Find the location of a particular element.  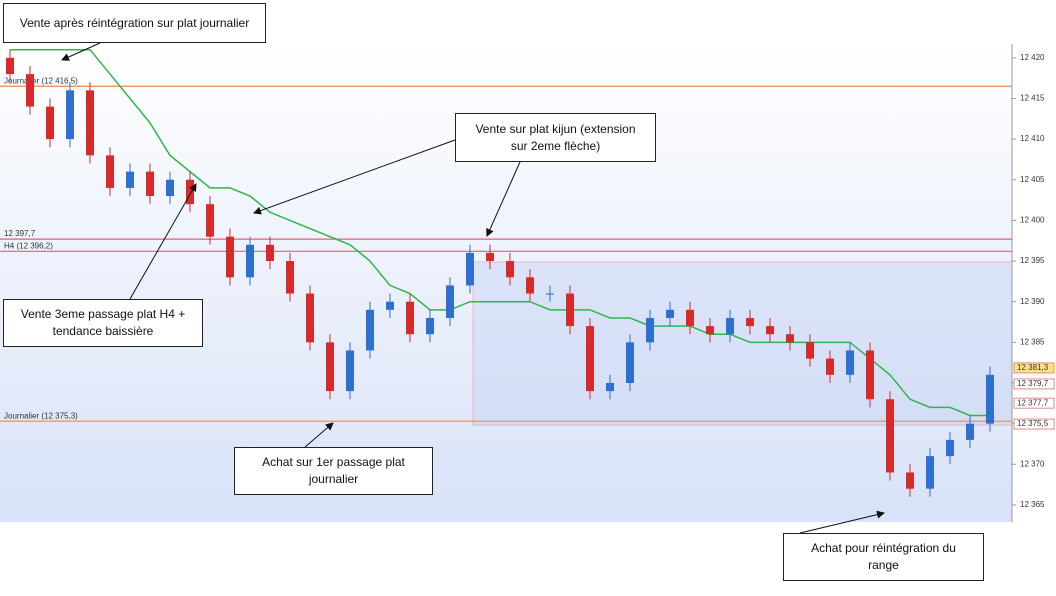

annotation-box: Achat pour réintégration du range is located at coordinates (883, 557).